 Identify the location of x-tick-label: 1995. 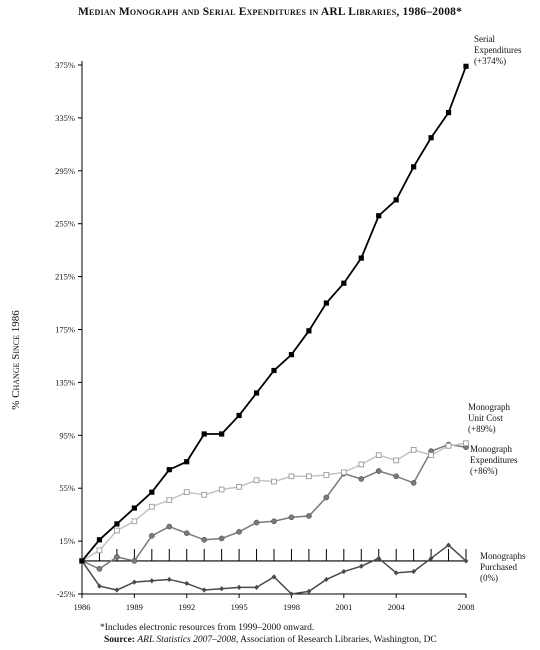
(239, 607).